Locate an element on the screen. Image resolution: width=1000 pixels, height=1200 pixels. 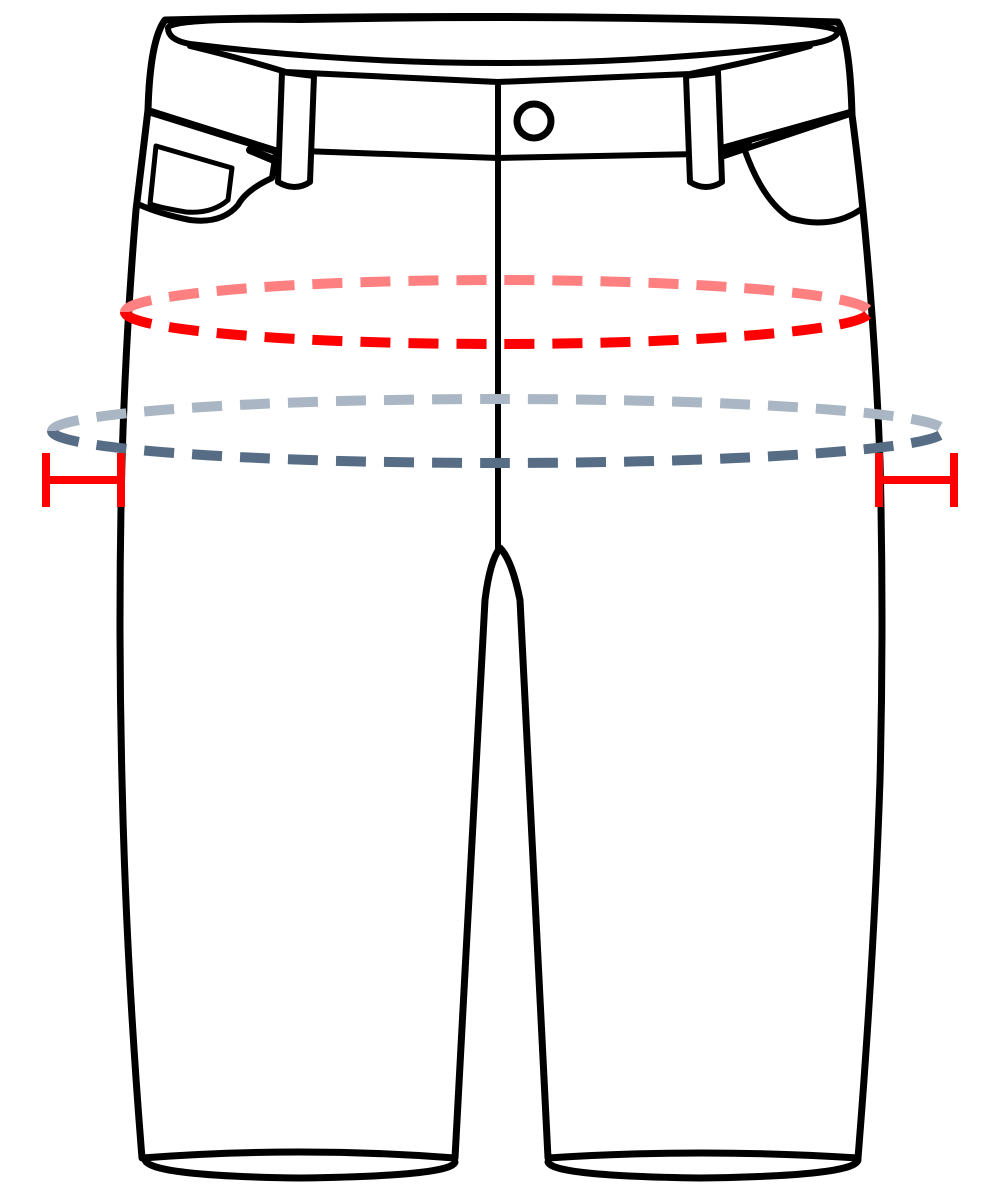
button-icon is located at coordinates (534, 121).